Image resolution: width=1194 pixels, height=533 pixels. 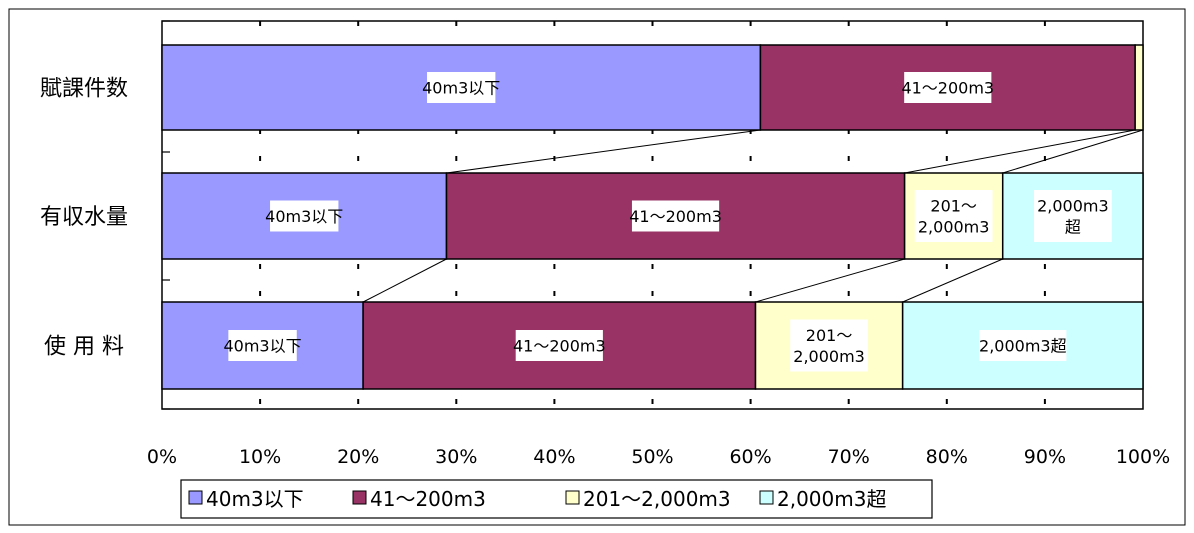 I want to click on legend-label: 41〜200m3, so click(x=428, y=499).